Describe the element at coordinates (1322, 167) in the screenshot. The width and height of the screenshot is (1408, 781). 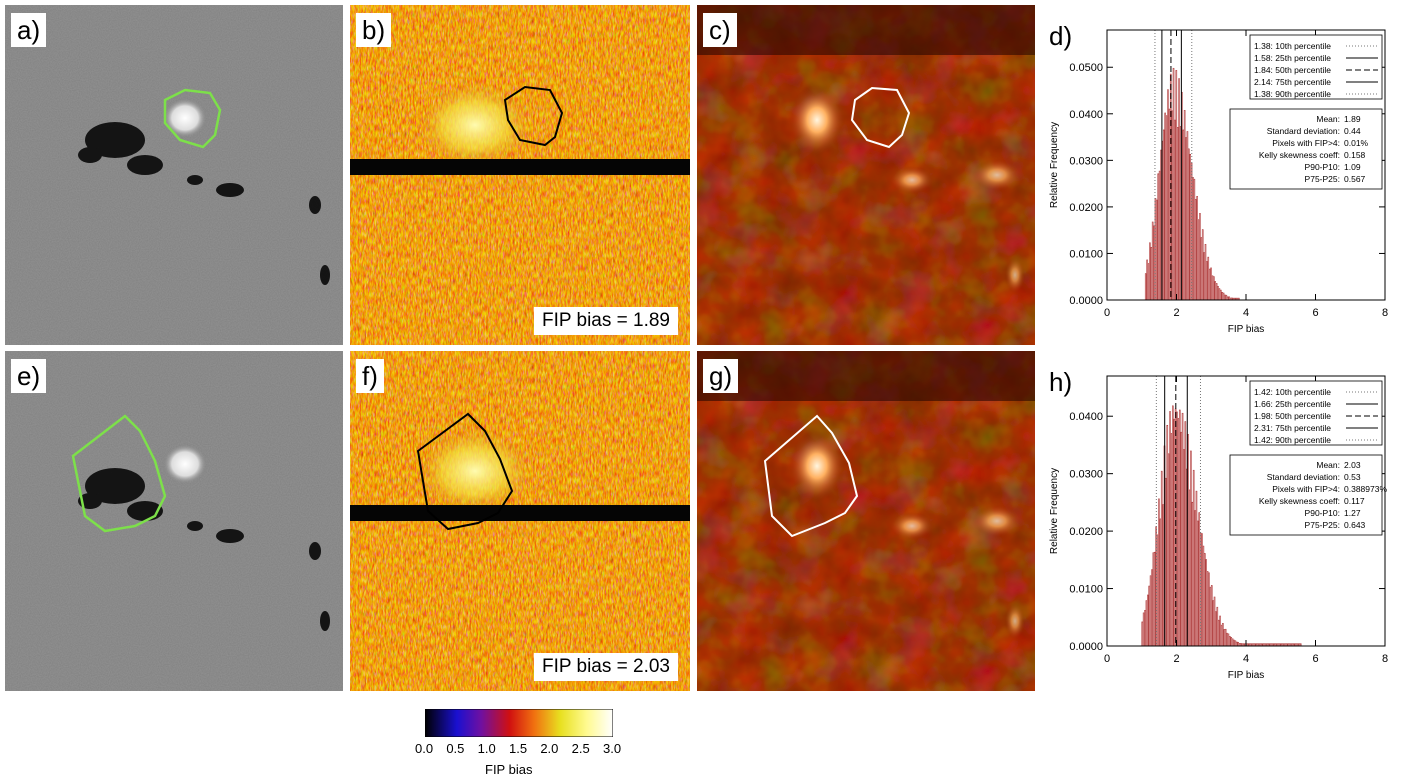
I see `stat-label: P90-P10:` at that location.